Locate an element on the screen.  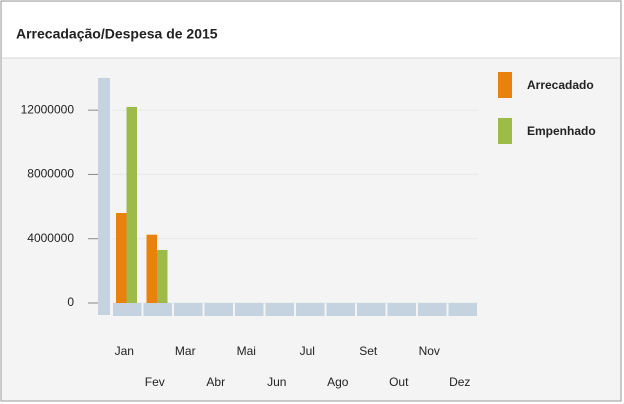
y-tick-label: 4000000 is located at coordinates (50, 238).